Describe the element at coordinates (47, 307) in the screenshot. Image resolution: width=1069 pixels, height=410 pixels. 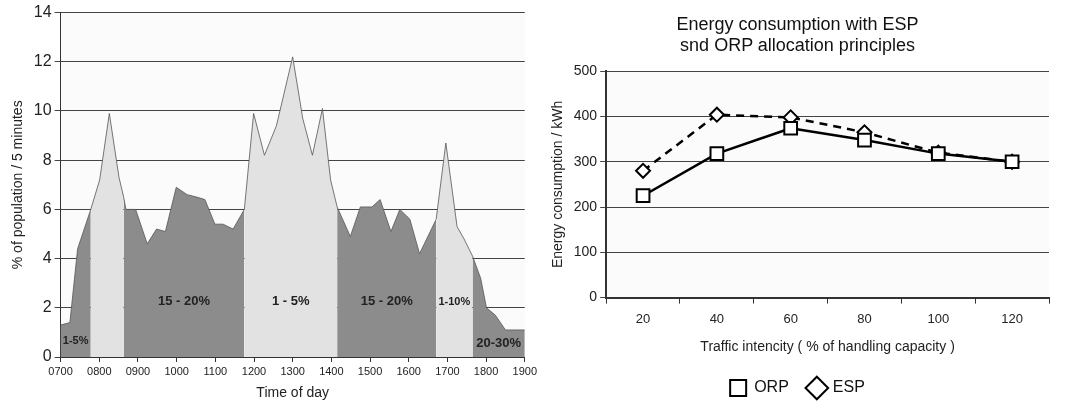
I see `y-tick-label: 2` at that location.